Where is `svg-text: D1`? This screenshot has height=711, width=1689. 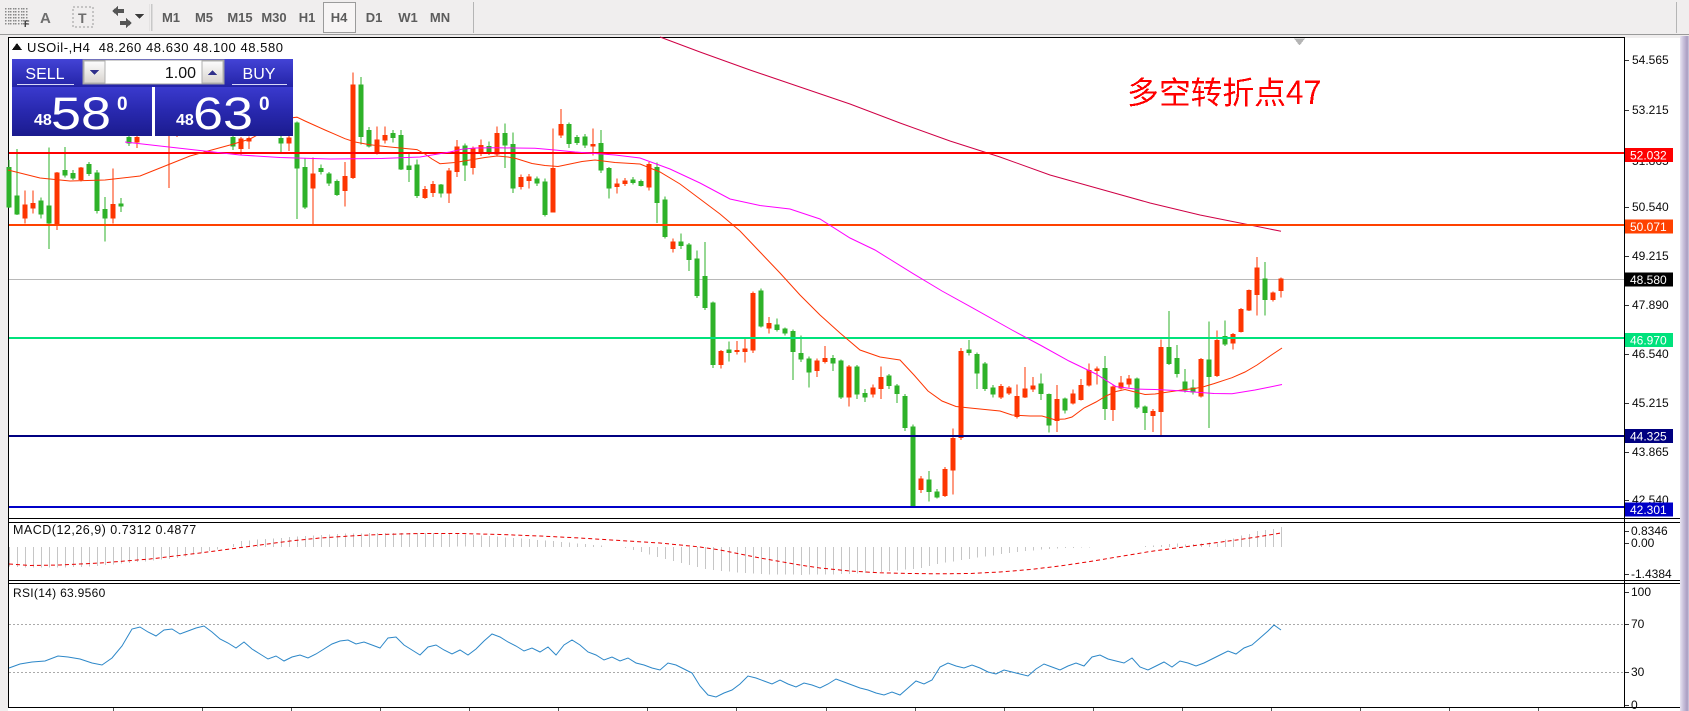
svg-text: D1 is located at coordinates (374, 17).